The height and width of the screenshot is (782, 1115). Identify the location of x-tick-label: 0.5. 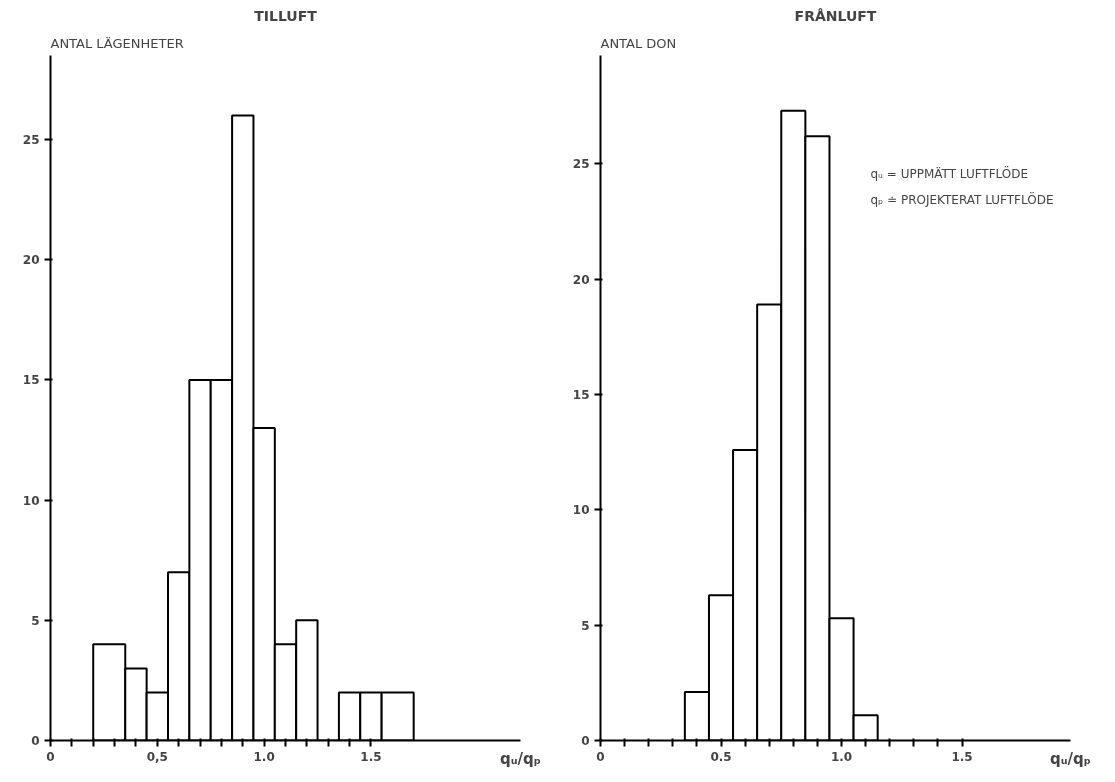
(721, 756).